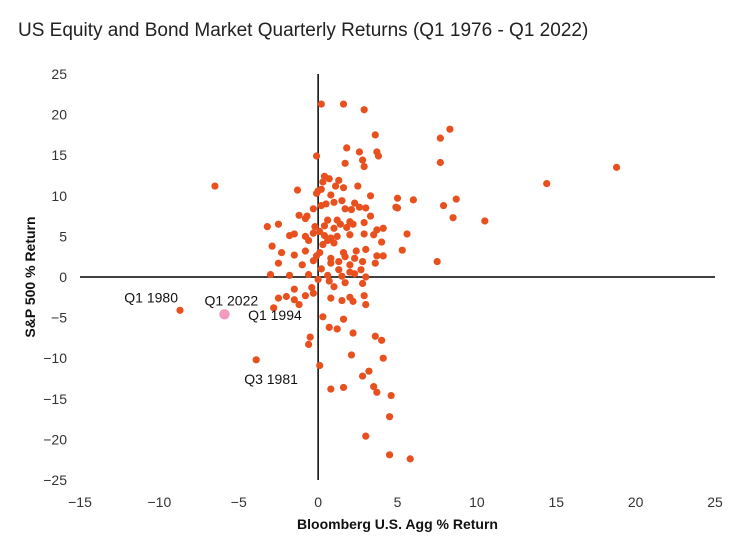 Image resolution: width=740 pixels, height=550 pixels. What do you see at coordinates (55, 277) in the screenshot?
I see `y-tick-labels: −25 −20 −15 −10 −5 0 5 10 15 20 25` at bounding box center [55, 277].